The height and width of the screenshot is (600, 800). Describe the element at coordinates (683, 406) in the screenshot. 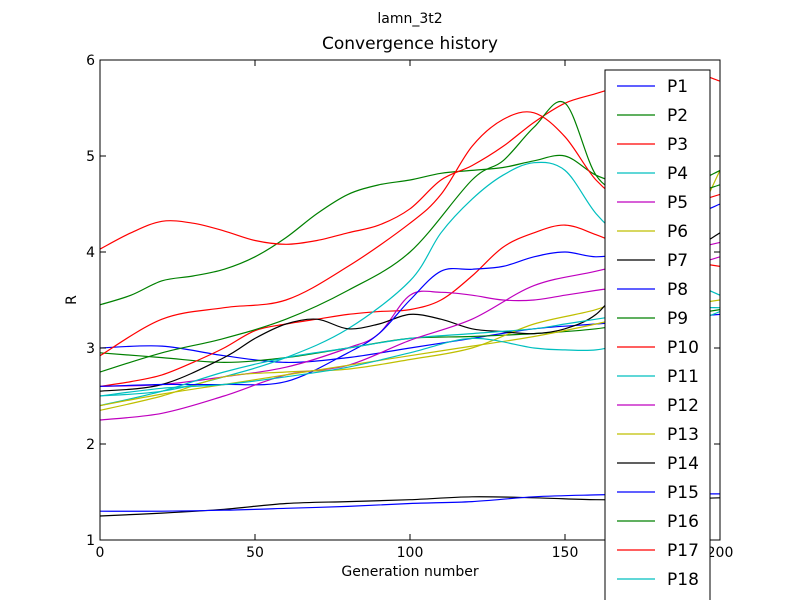

I see `legend-label-p12: P12` at that location.